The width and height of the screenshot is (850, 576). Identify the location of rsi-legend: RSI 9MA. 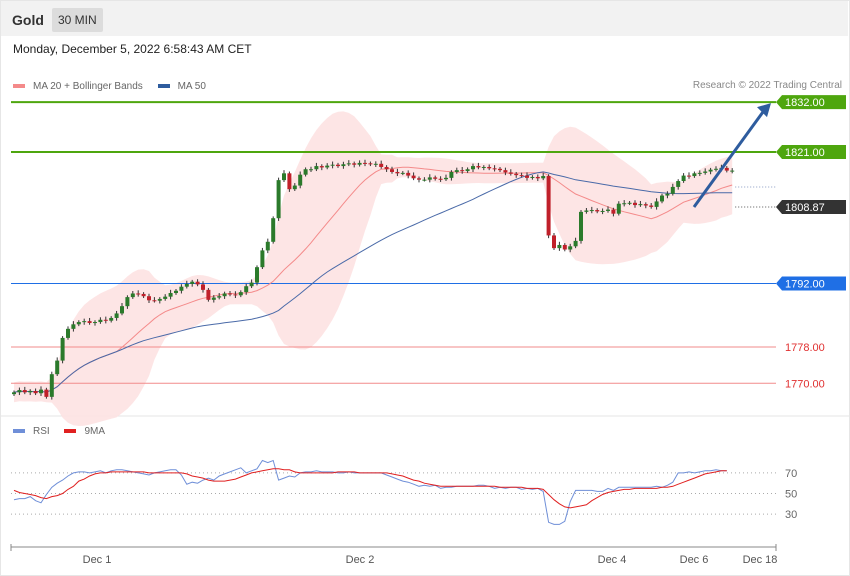
(65, 431).